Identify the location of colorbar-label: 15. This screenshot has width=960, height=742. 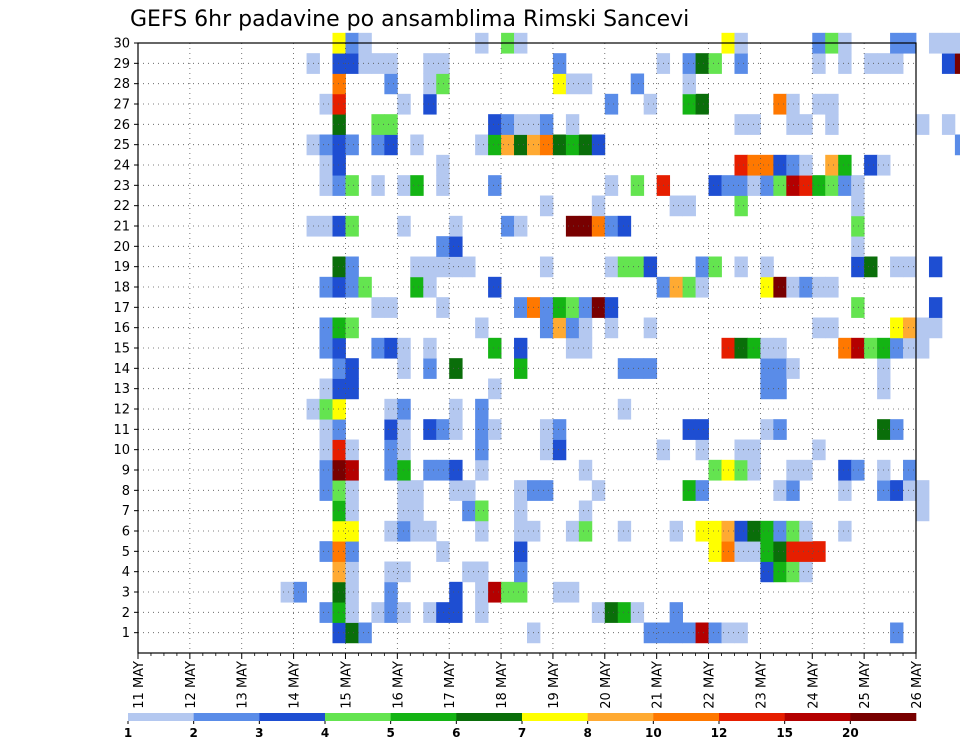
(784, 733).